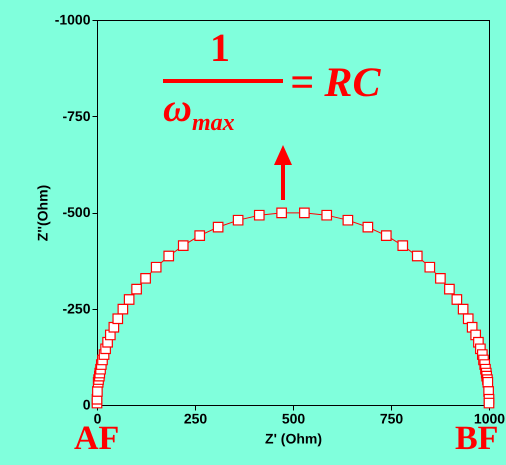 This screenshot has width=506, height=465. I want to click on x-tick-label: 250, so click(196, 418).